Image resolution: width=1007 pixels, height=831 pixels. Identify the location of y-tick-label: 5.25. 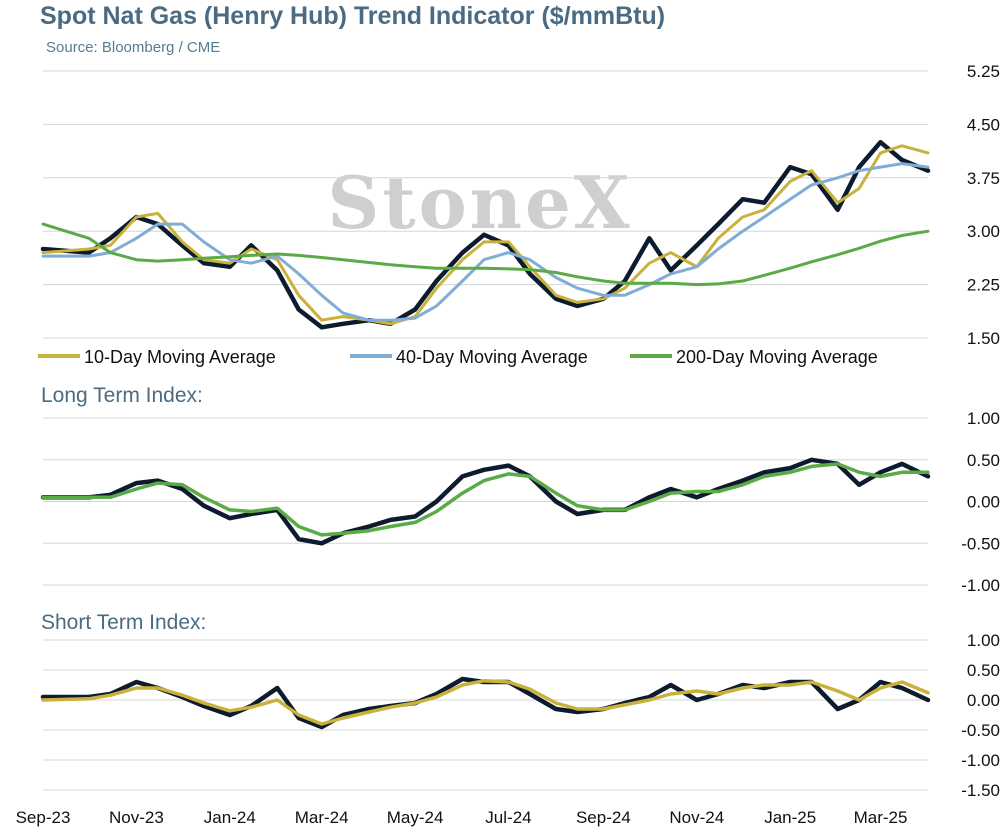
(983, 71).